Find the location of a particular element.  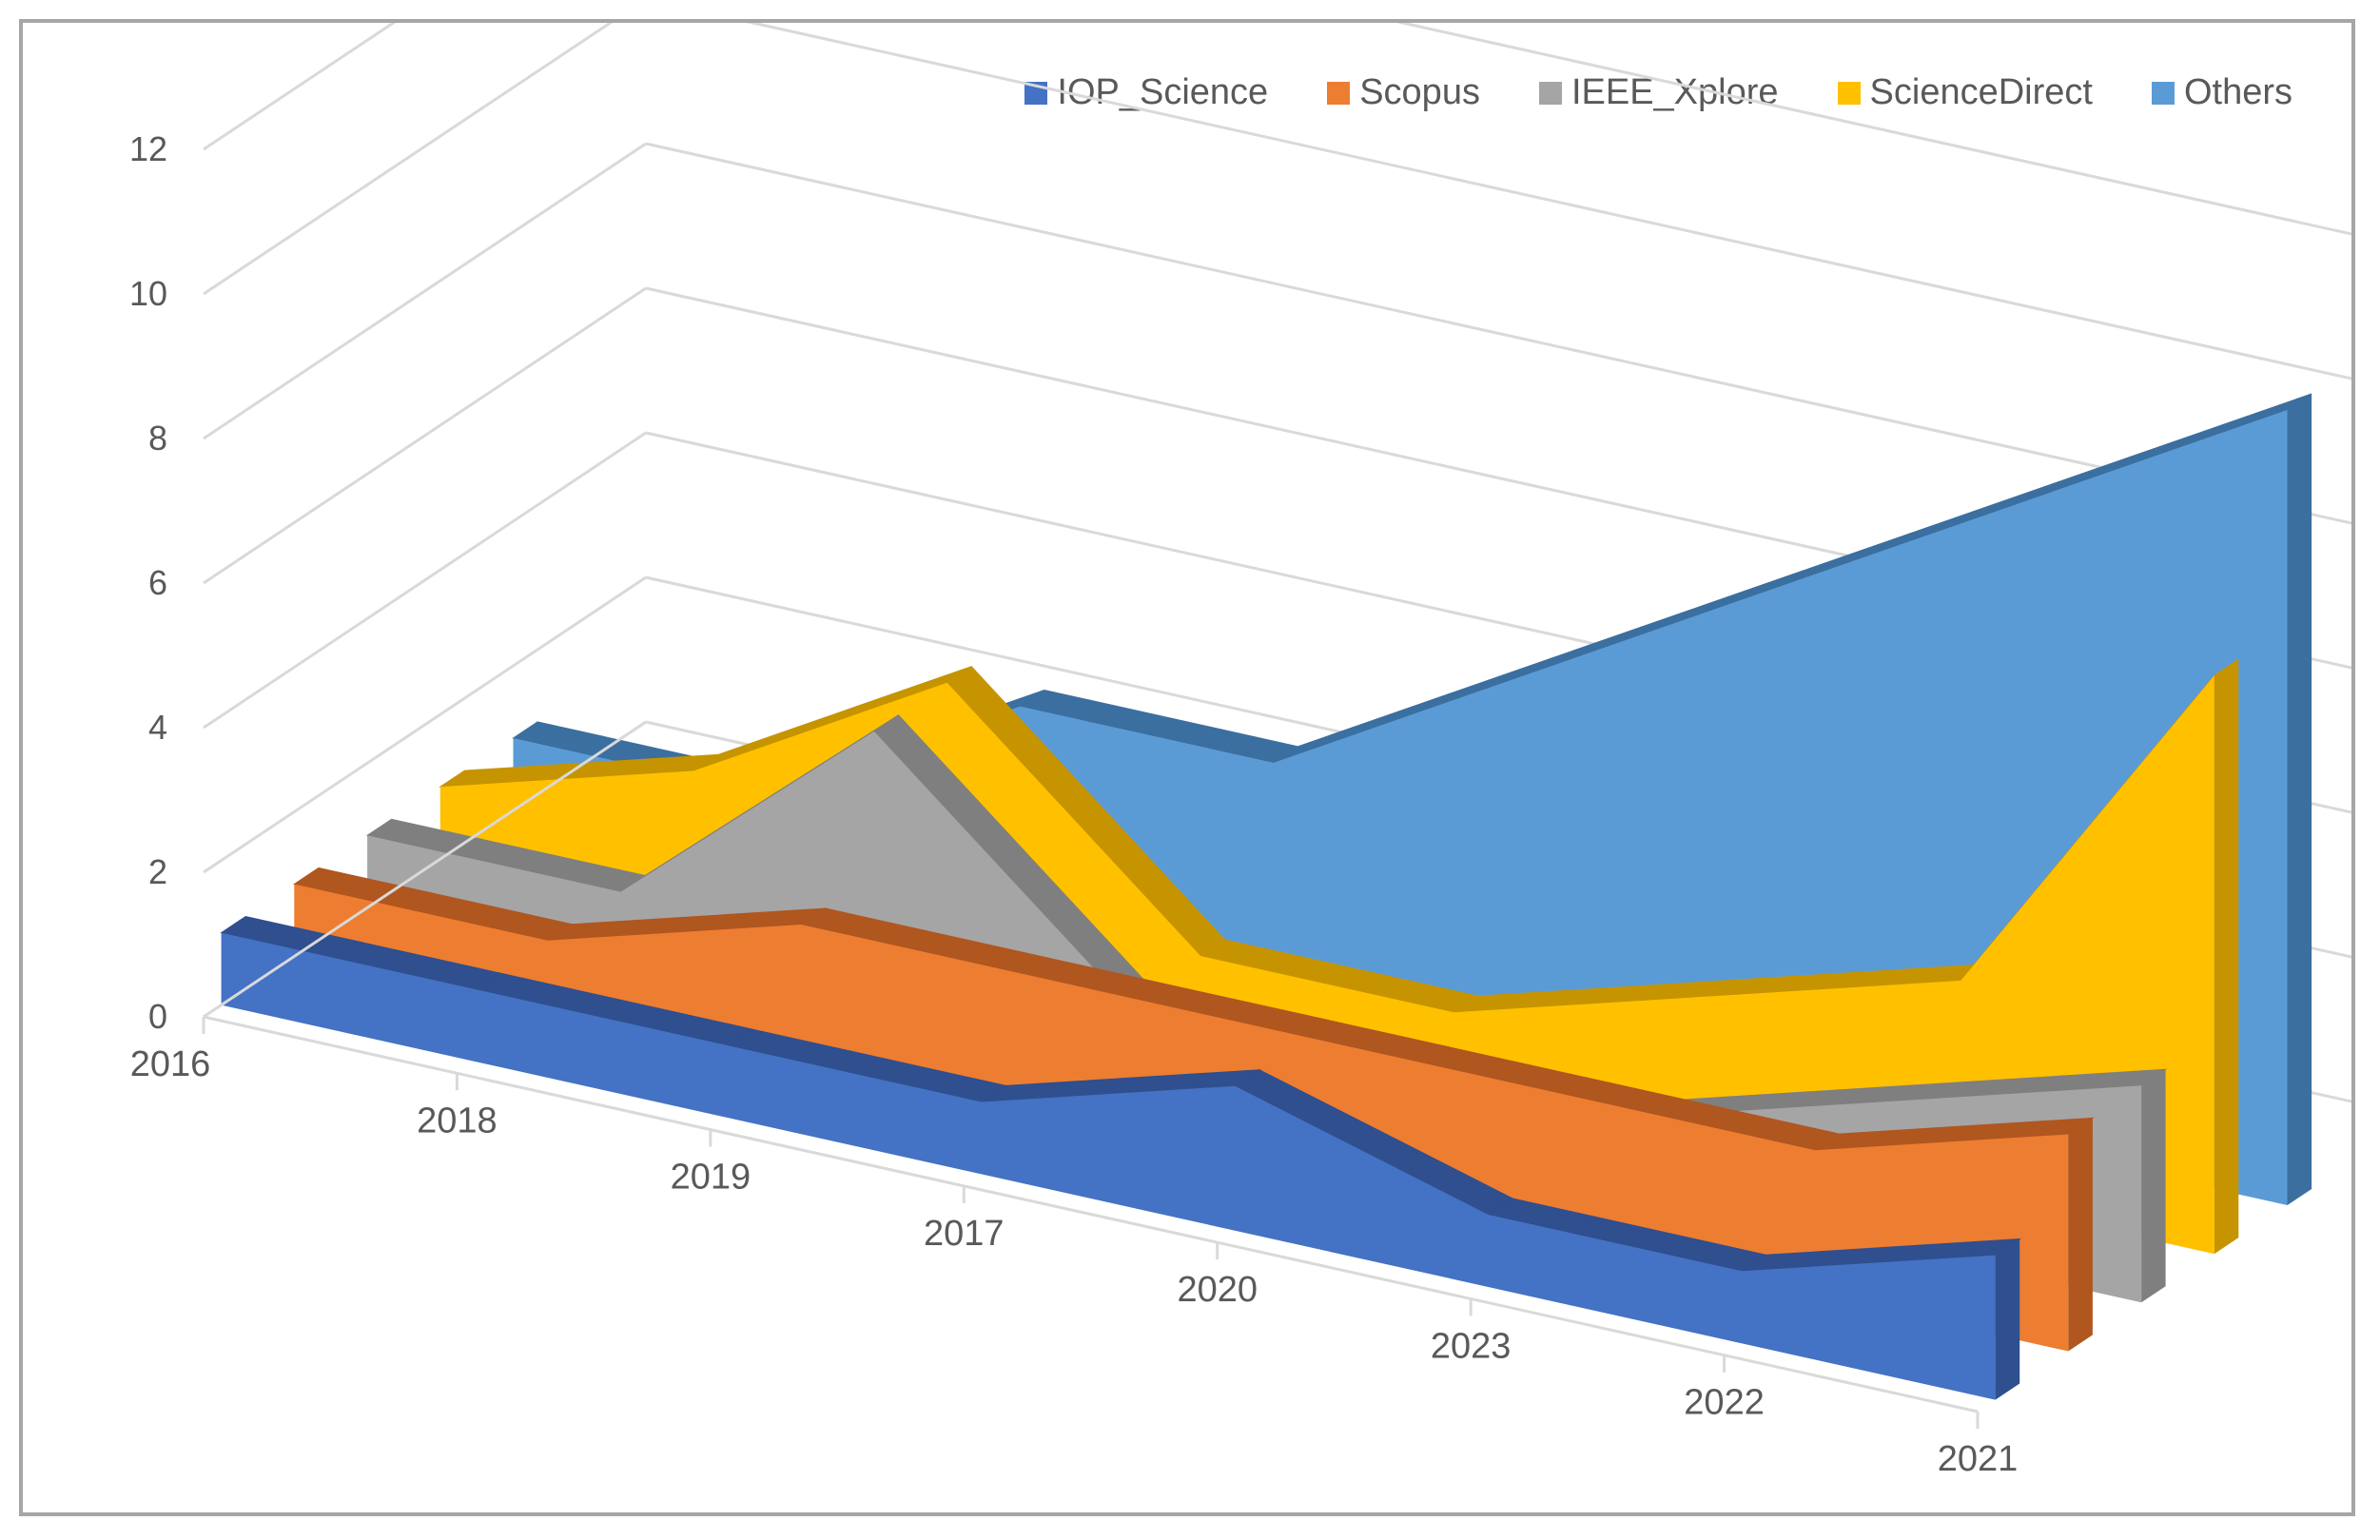

x-tick-label: 2021 is located at coordinates (1978, 1459).